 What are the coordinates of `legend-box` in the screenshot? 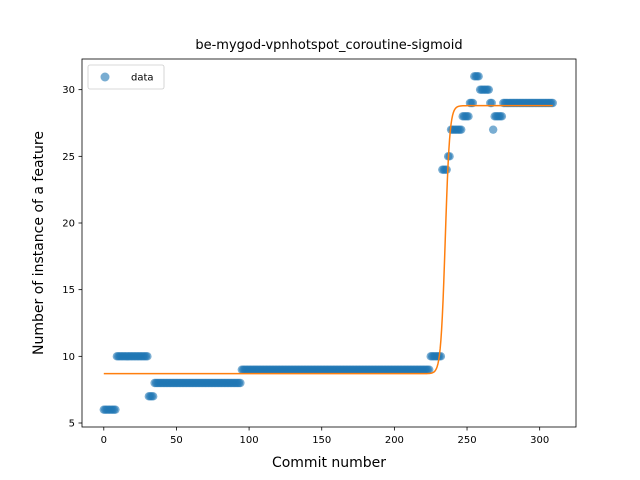 It's located at (126, 77).